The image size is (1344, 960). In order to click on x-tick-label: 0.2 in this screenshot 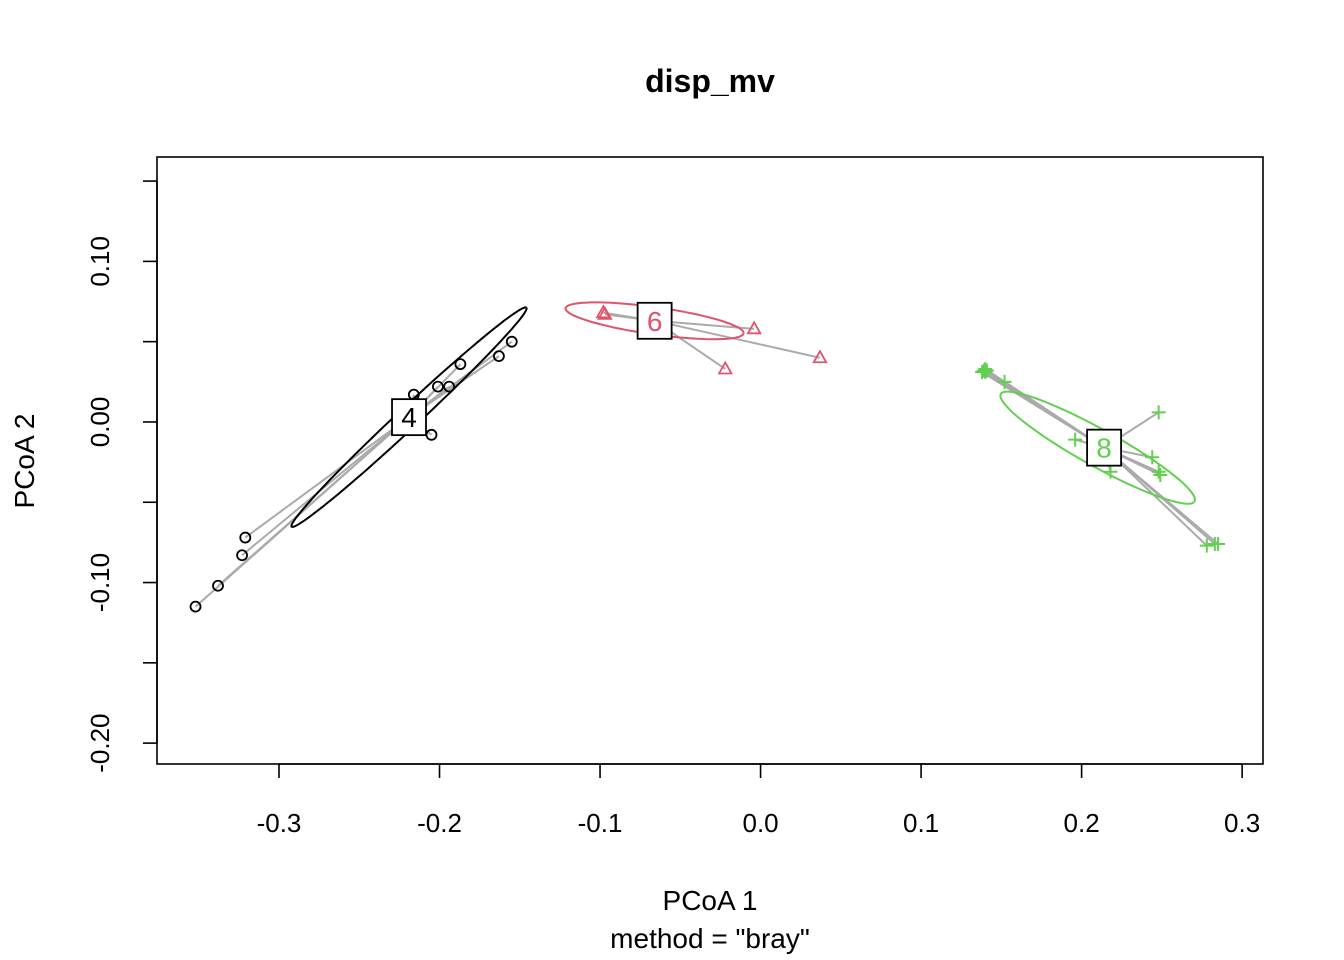, I will do `click(1082, 823)`.